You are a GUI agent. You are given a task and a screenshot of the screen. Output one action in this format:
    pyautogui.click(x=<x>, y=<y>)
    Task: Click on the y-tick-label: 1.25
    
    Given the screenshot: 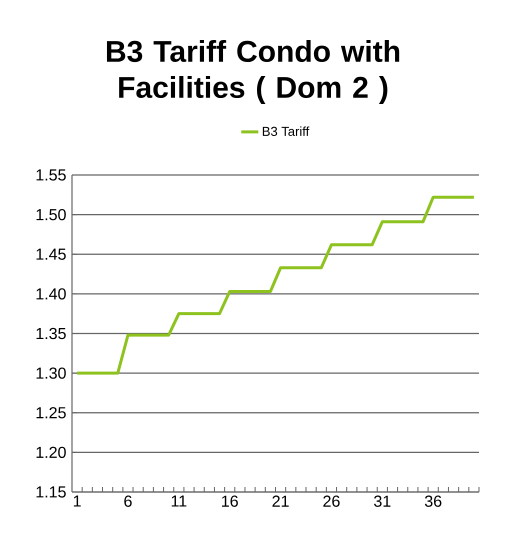 What is the action you would take?
    pyautogui.click(x=51, y=412)
    